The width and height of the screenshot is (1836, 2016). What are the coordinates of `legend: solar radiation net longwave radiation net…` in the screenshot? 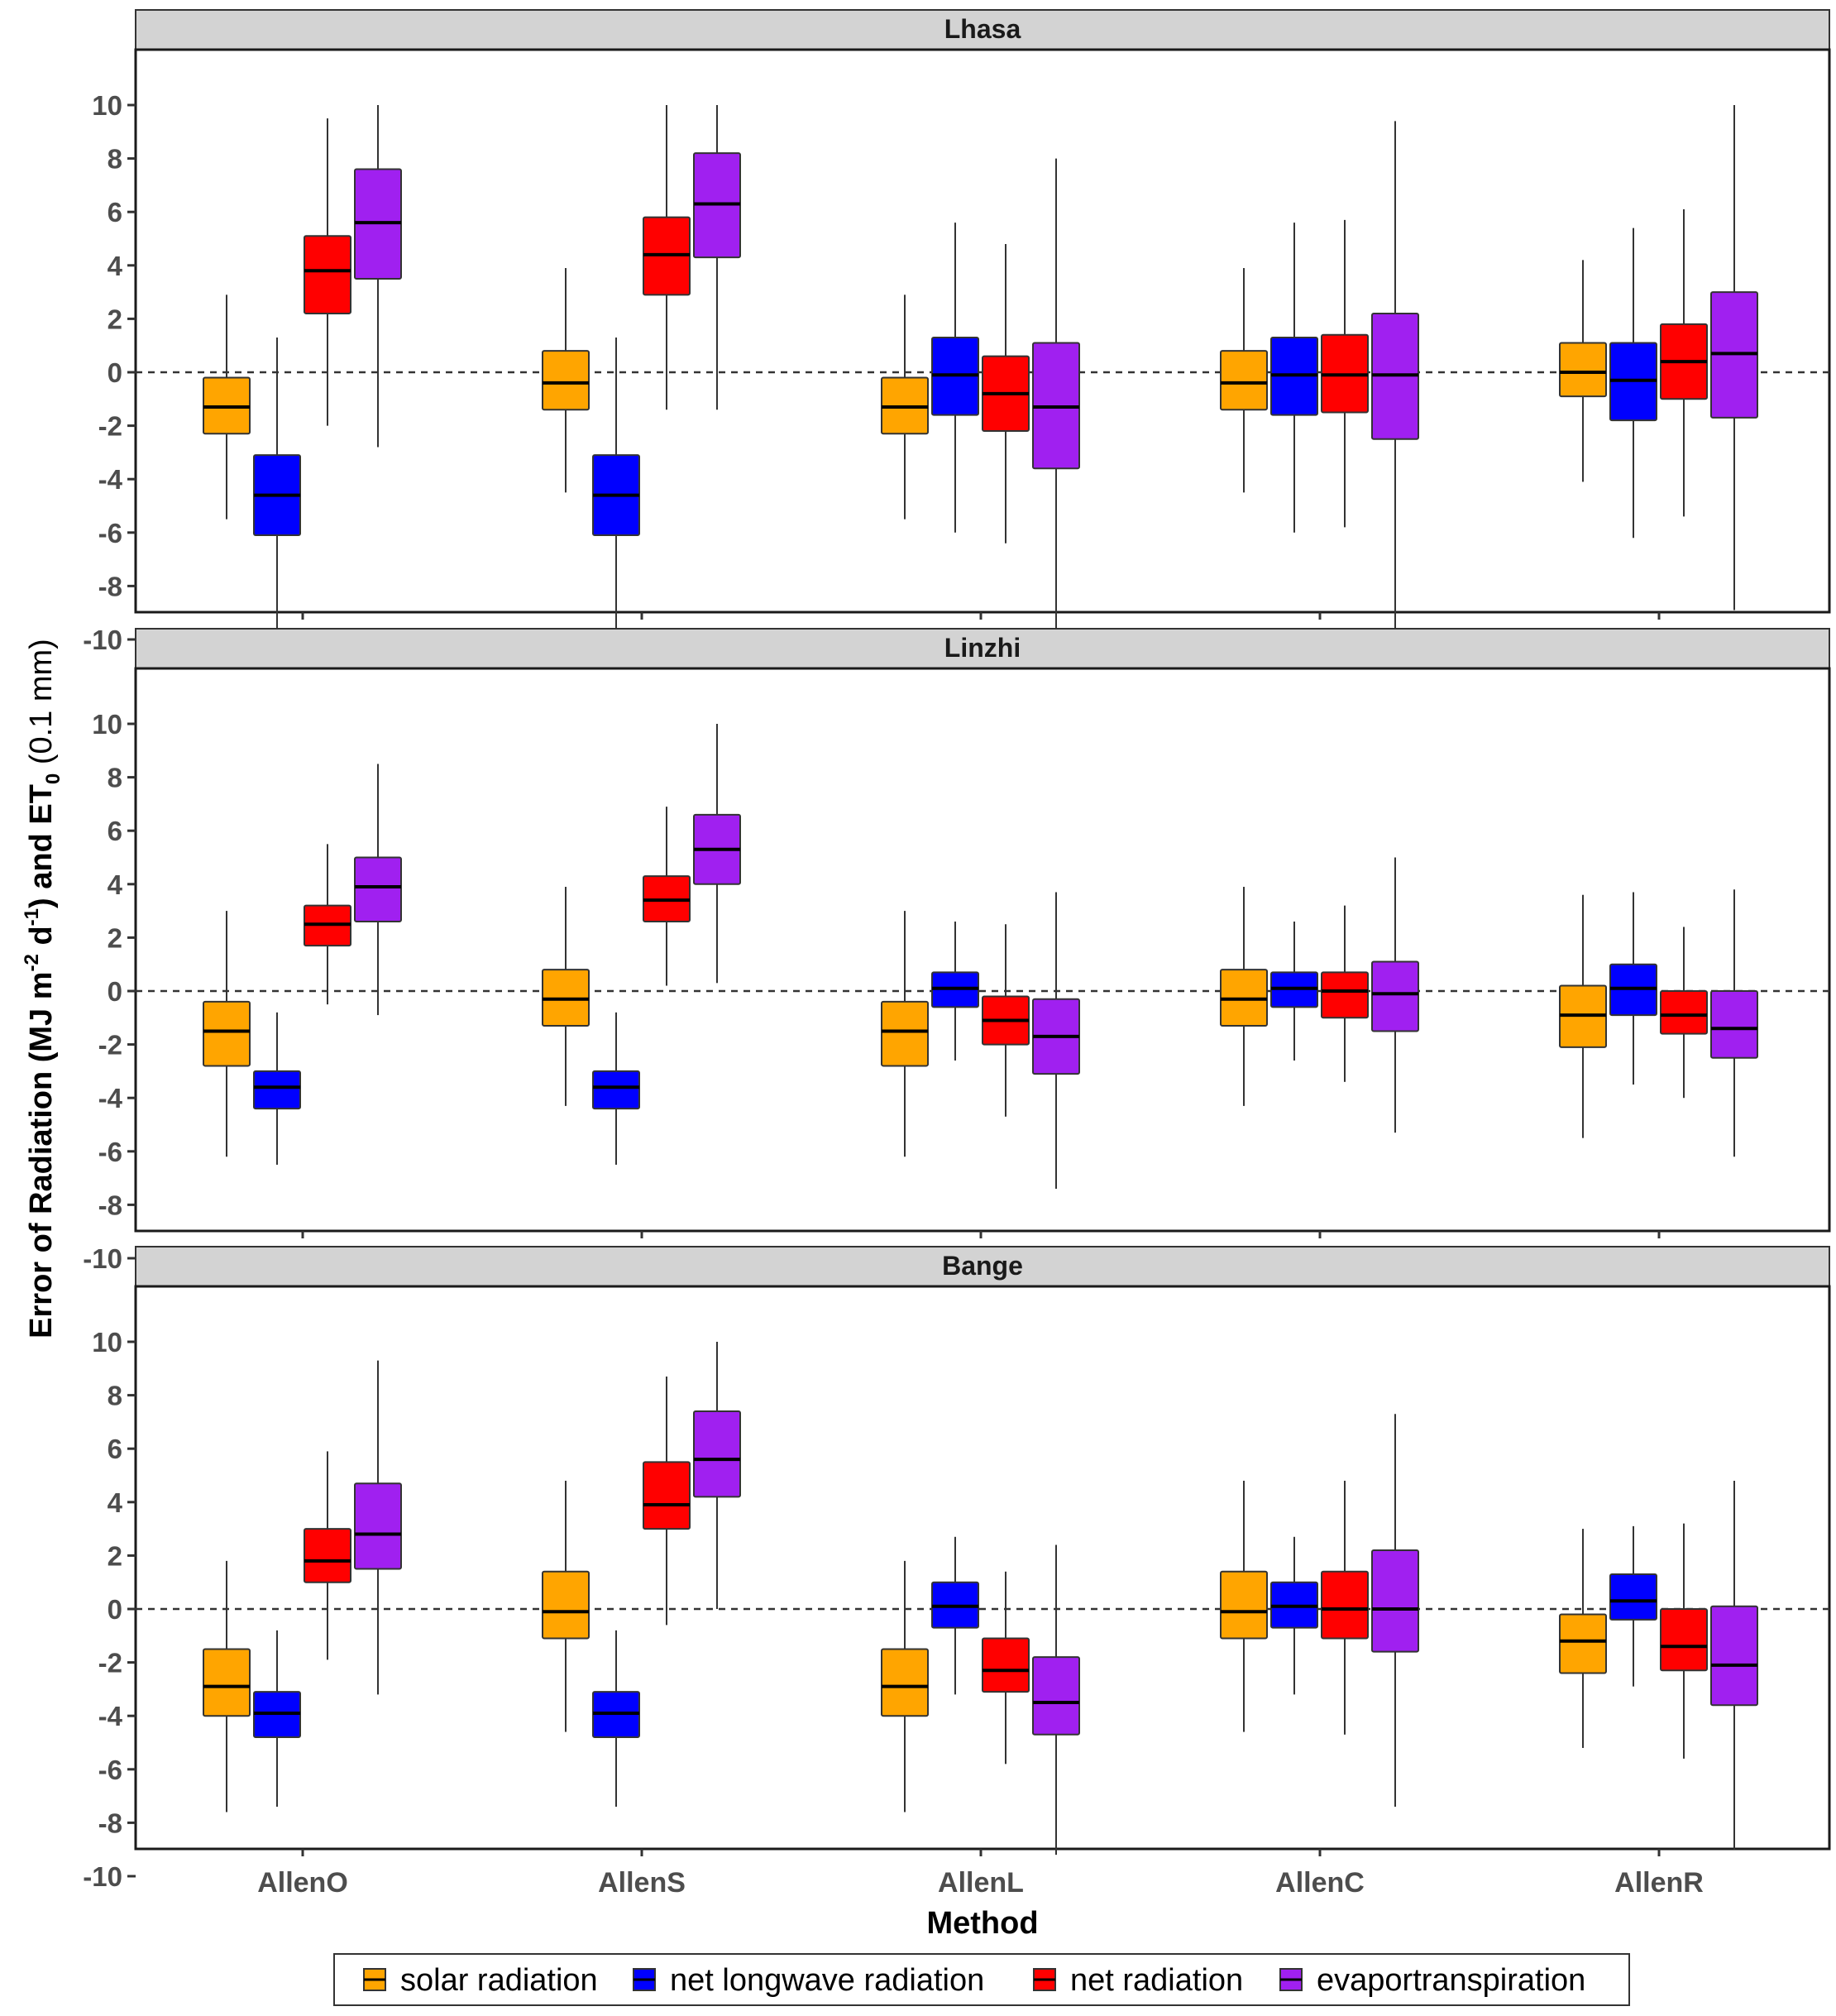 It's located at (981, 1980).